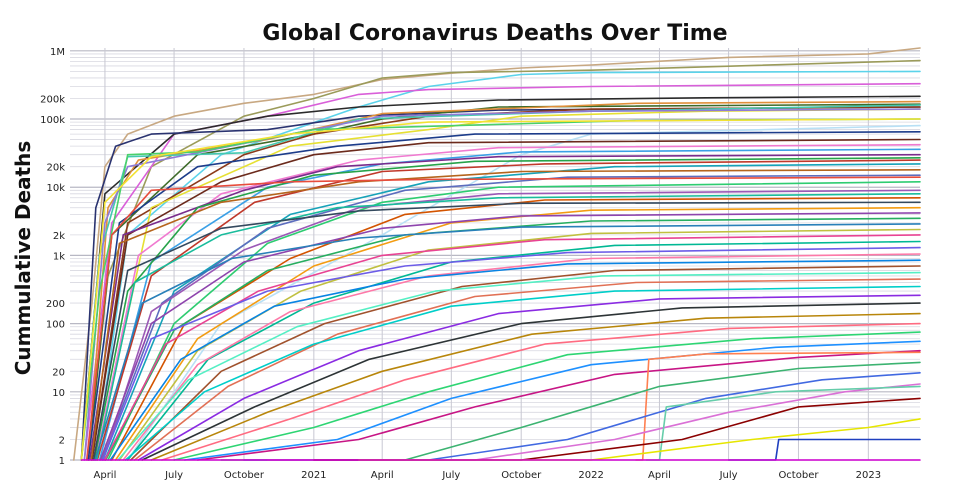 The width and height of the screenshot is (960, 500). What do you see at coordinates (62, 461) in the screenshot?
I see `y-tick-label: 1` at bounding box center [62, 461].